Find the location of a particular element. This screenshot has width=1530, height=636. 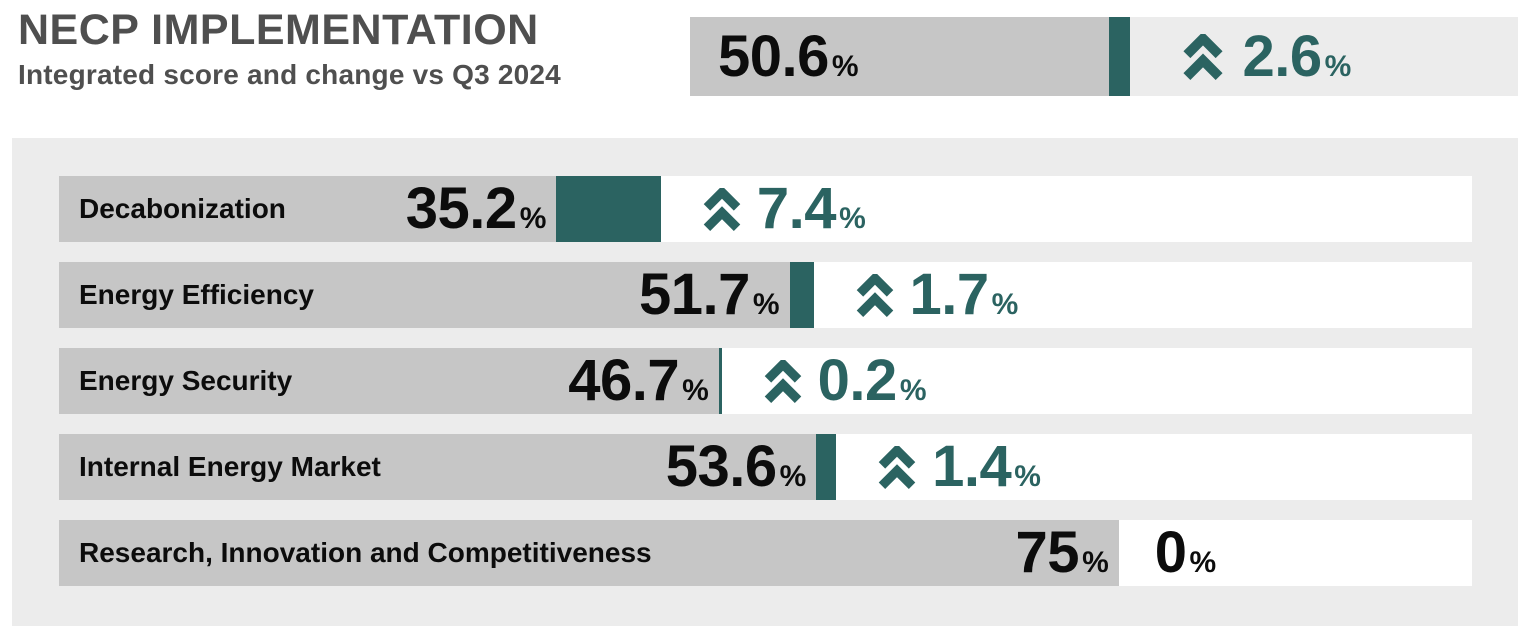

change-value-area: 0% is located at coordinates (1167, 553).